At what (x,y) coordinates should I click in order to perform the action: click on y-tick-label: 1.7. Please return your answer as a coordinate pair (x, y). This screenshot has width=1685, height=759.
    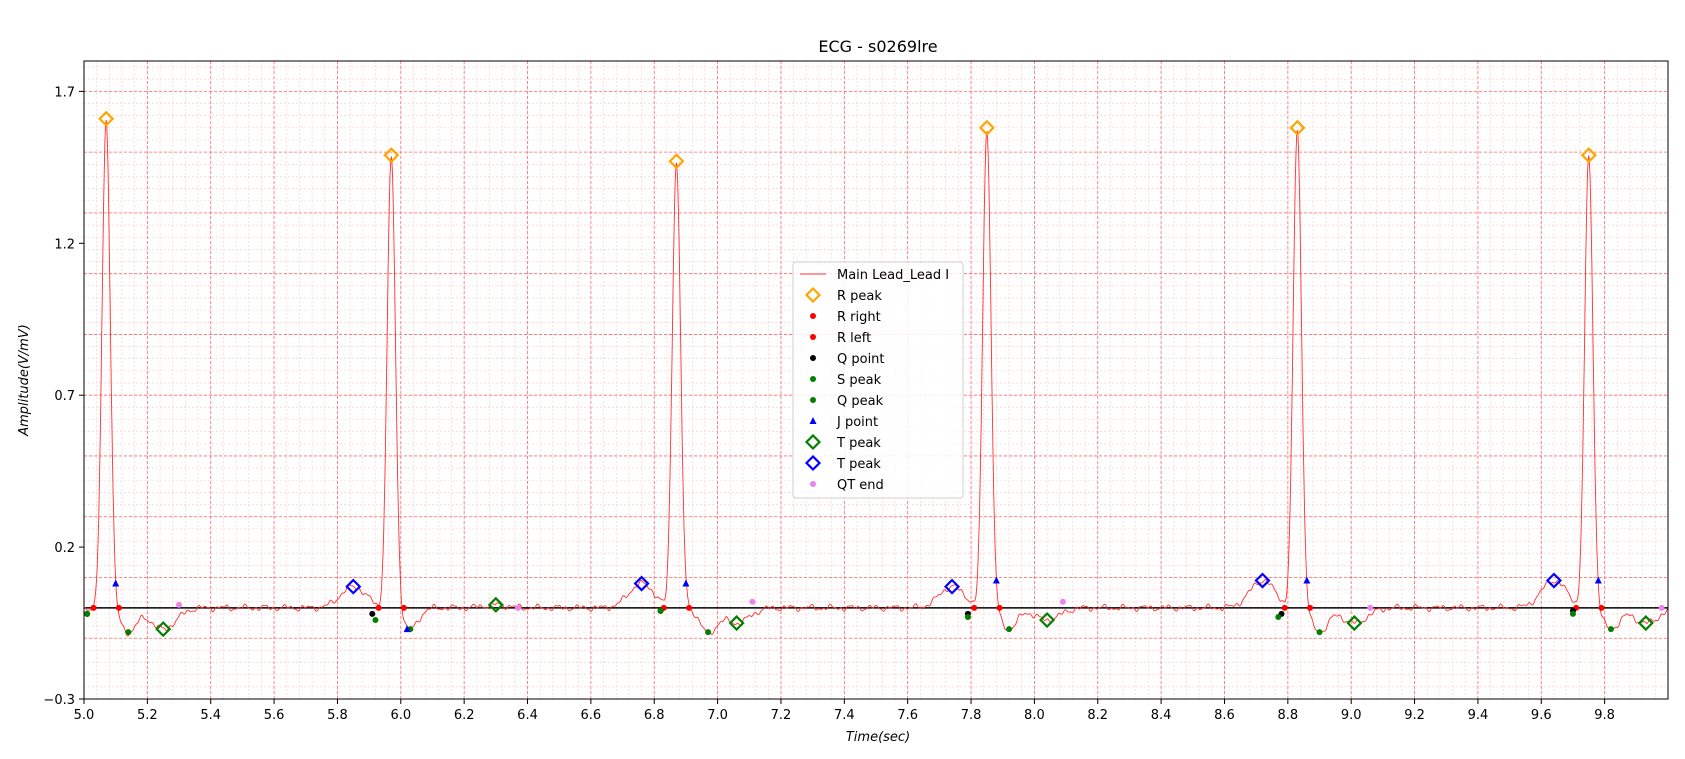
    Looking at the image, I should click on (64, 92).